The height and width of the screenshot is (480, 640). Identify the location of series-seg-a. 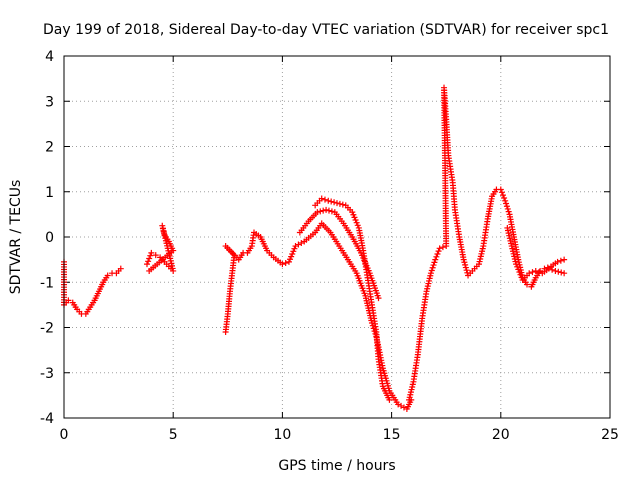
(92, 287).